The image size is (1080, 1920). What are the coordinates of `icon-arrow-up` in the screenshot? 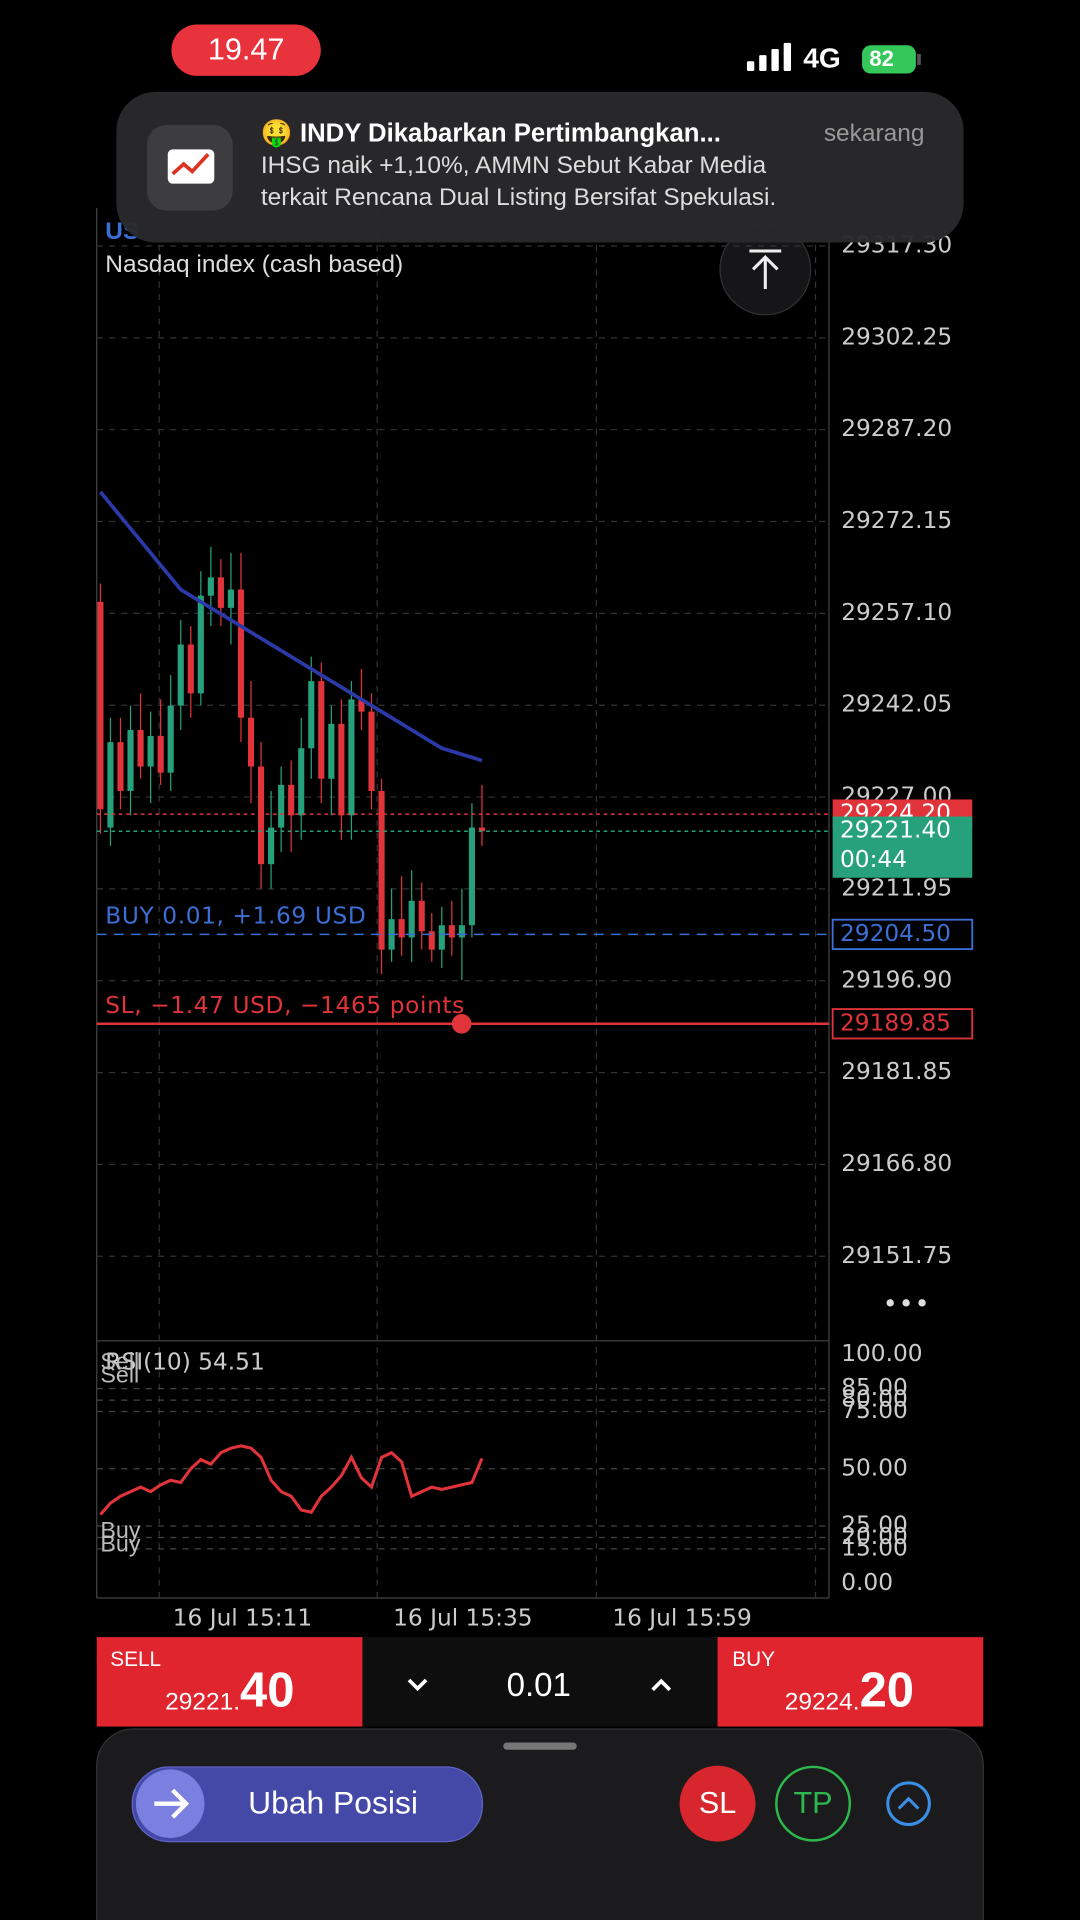 It's located at (765, 269).